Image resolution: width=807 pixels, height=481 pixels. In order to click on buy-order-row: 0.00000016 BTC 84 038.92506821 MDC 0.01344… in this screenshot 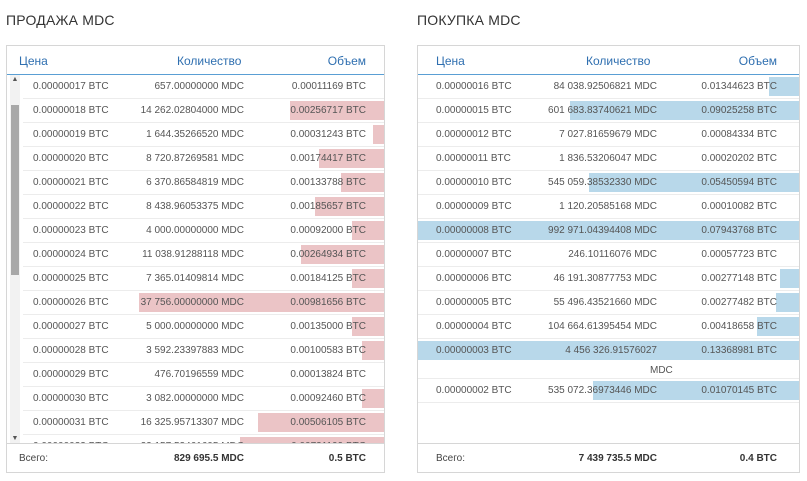, I will do `click(608, 87)`.